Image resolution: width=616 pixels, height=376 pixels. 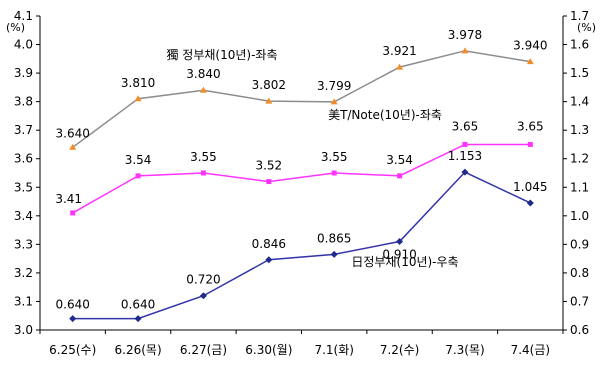 What do you see at coordinates (579, 187) in the screenshot?
I see `right-tick-label: 1.1` at bounding box center [579, 187].